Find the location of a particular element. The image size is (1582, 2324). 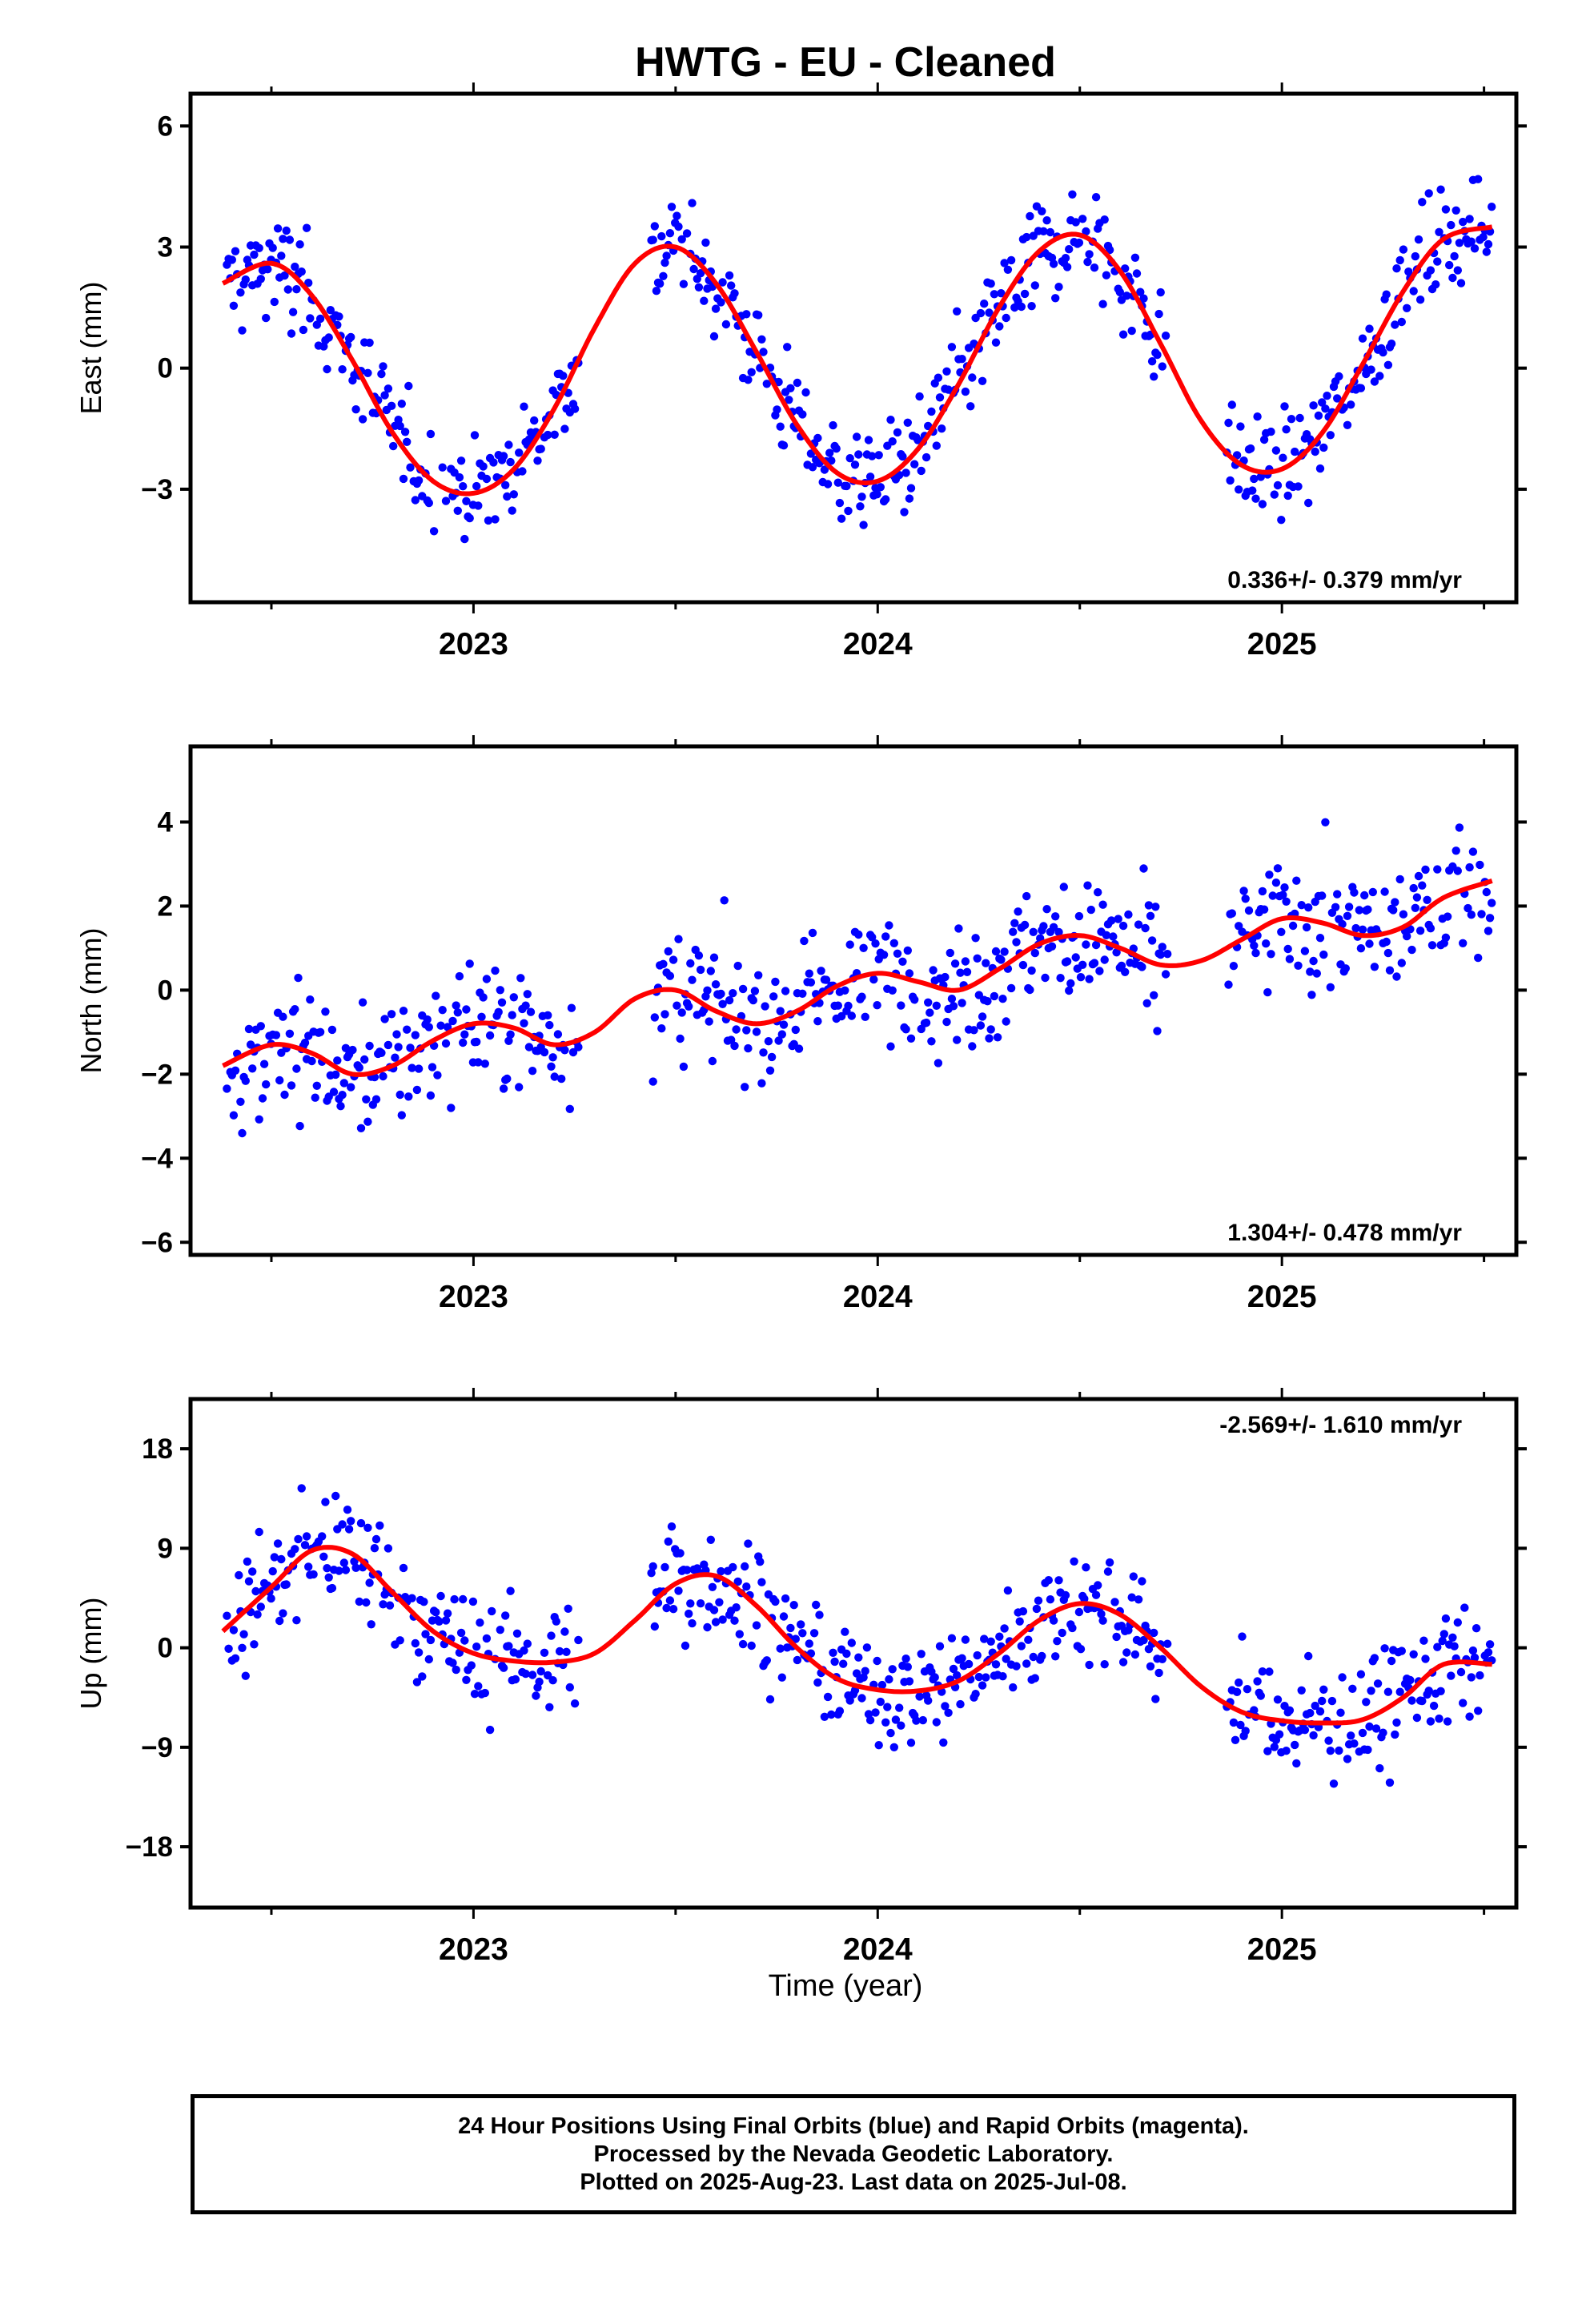

data-points is located at coordinates (859, 978).